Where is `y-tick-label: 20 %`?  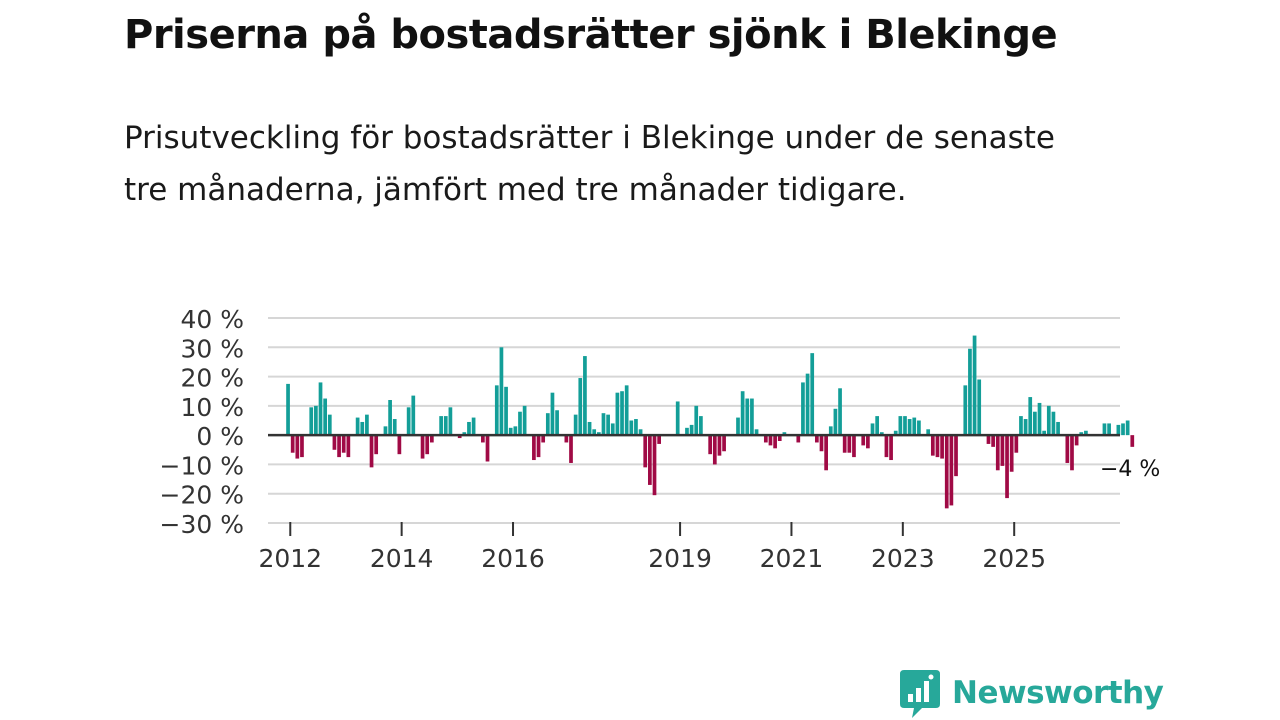
y-tick-label: 20 % is located at coordinates (212, 378).